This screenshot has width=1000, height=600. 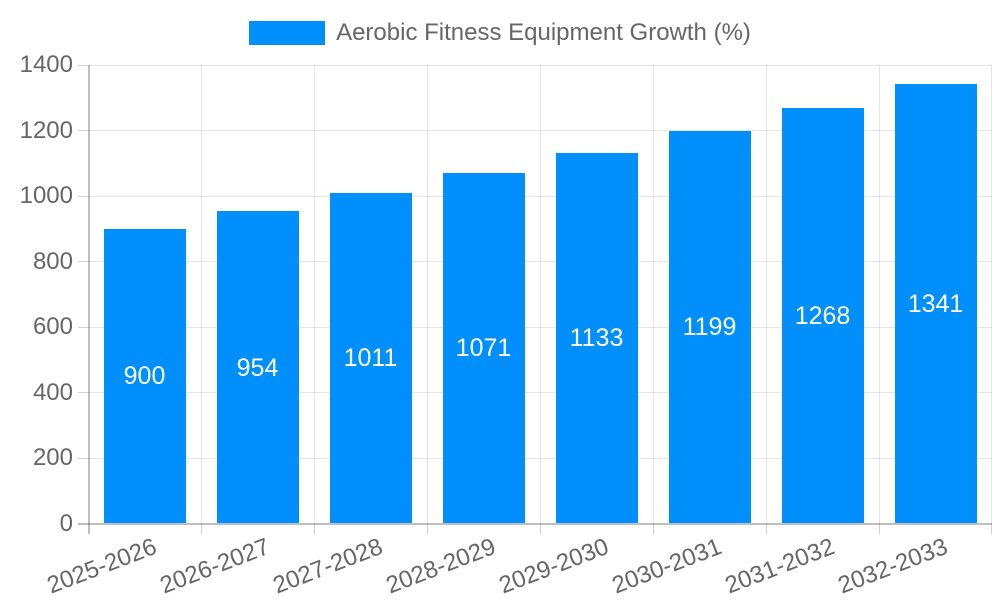 I want to click on legend-label: Aerobic Fitness Equipment Growth (%), so click(x=543, y=32).